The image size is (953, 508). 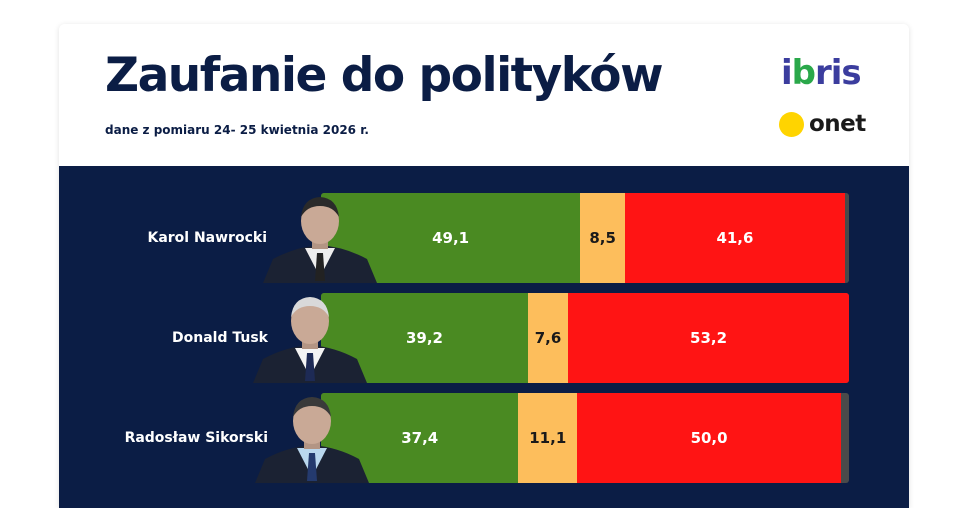 I want to click on ibris-logo-part: i, so click(x=787, y=73).